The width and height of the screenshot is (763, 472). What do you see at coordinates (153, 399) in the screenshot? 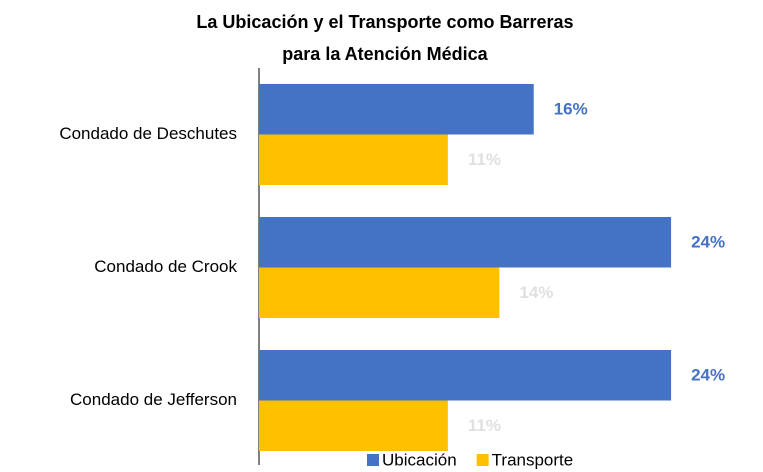
I see `y-tick-label: Condado de Jefferson` at bounding box center [153, 399].